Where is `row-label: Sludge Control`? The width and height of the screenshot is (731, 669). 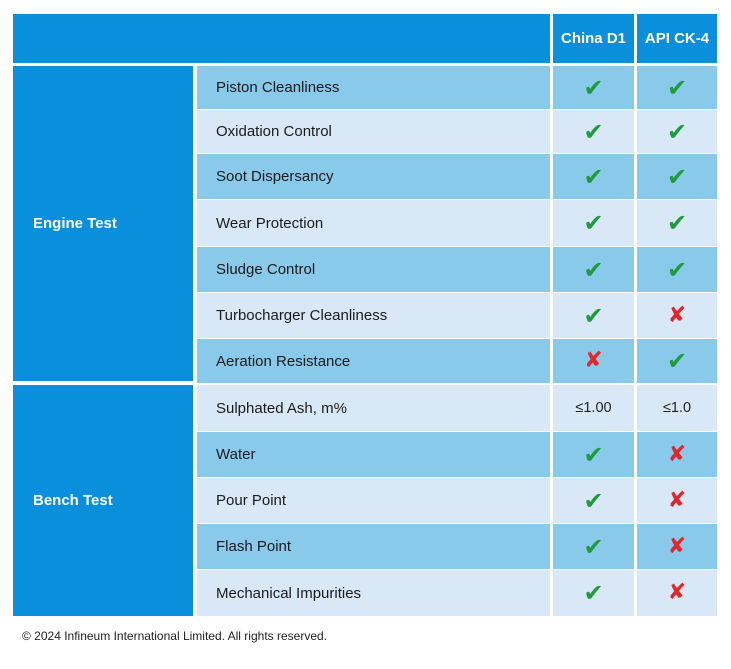
row-label: Sludge Control is located at coordinates (373, 269).